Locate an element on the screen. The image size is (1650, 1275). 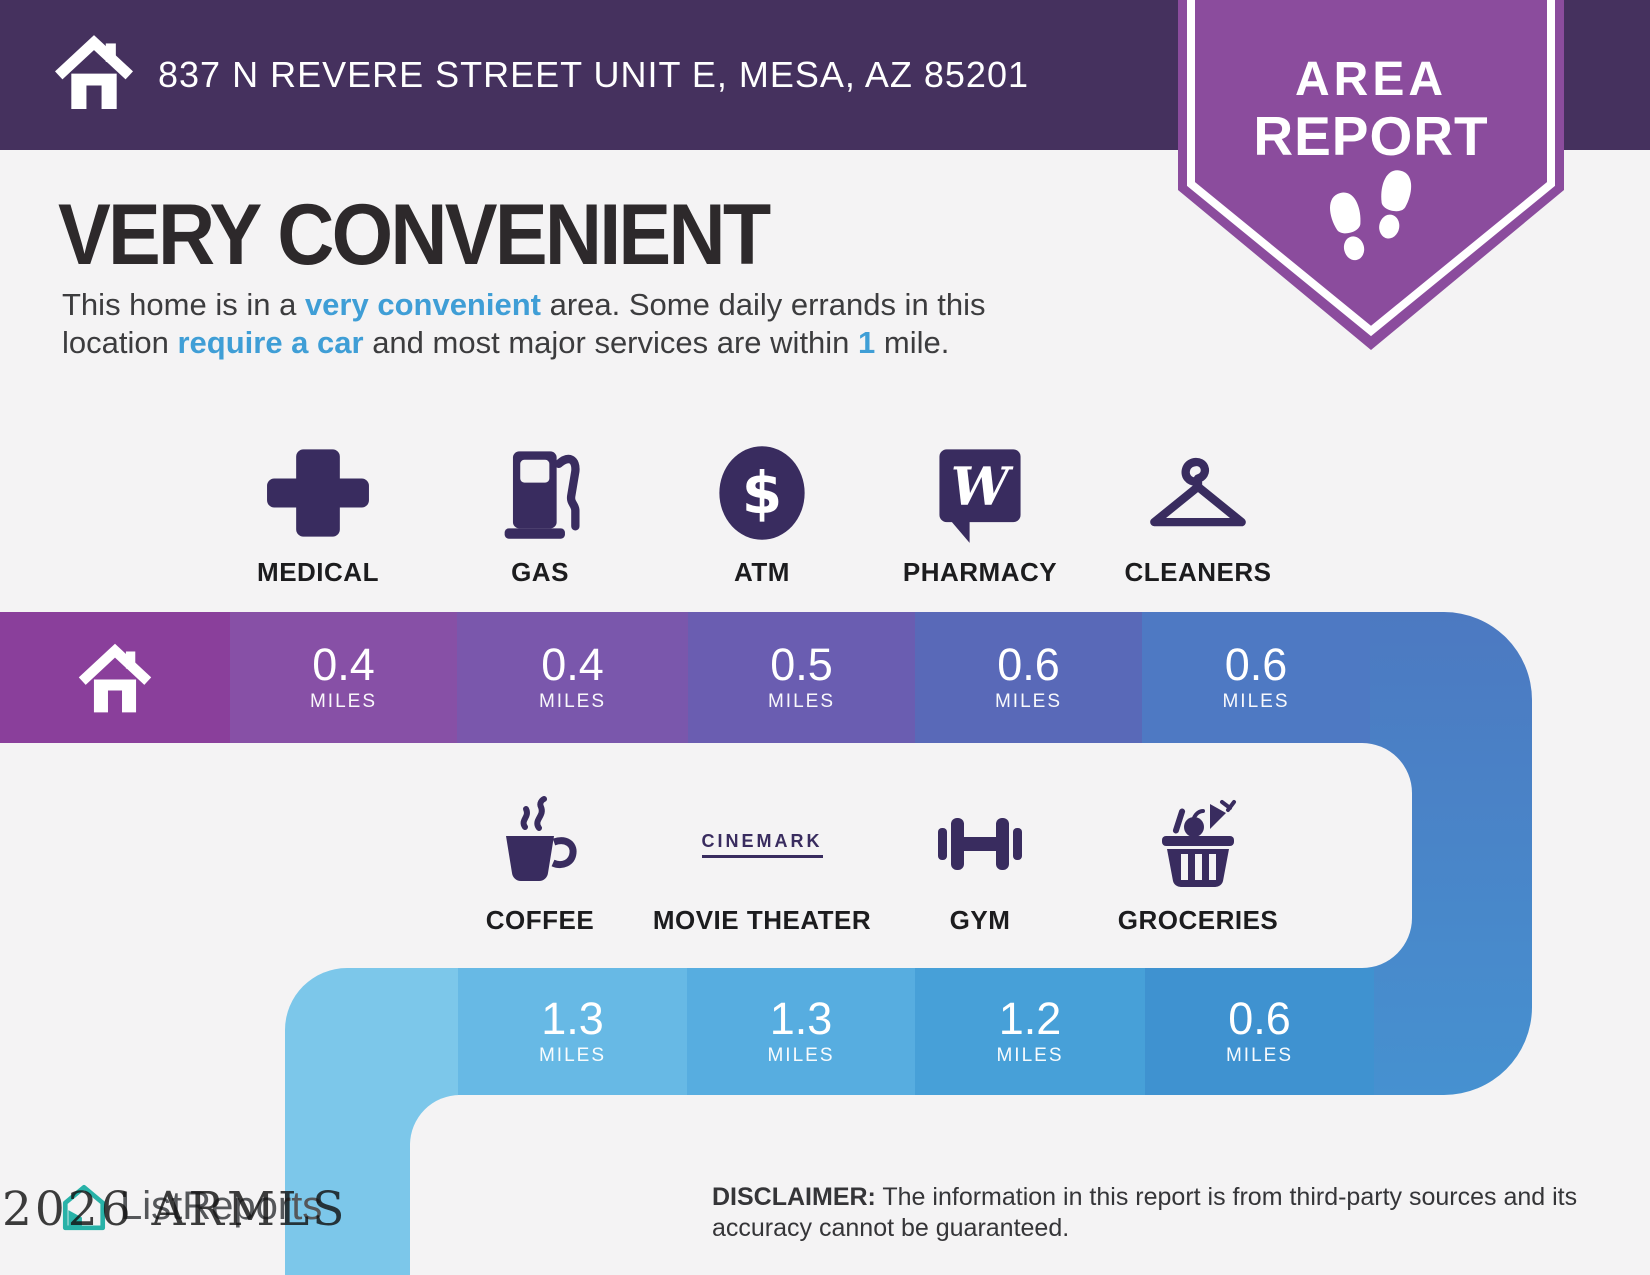
distance-cell-coffee: 1.3 MILES is located at coordinates (572, 1031).